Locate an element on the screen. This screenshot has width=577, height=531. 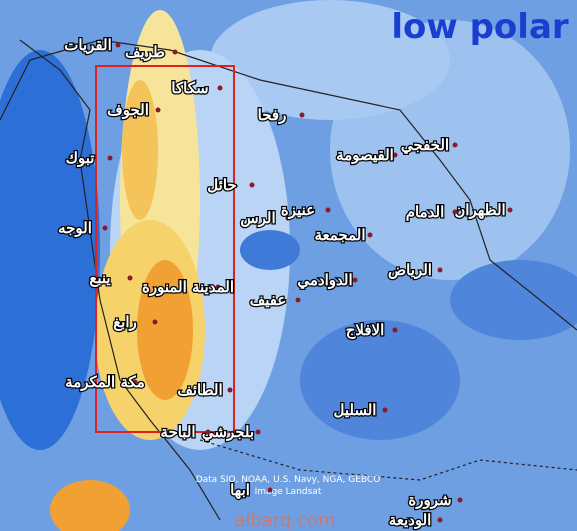
city-label: الخفجي is located at coordinates (425, 145).